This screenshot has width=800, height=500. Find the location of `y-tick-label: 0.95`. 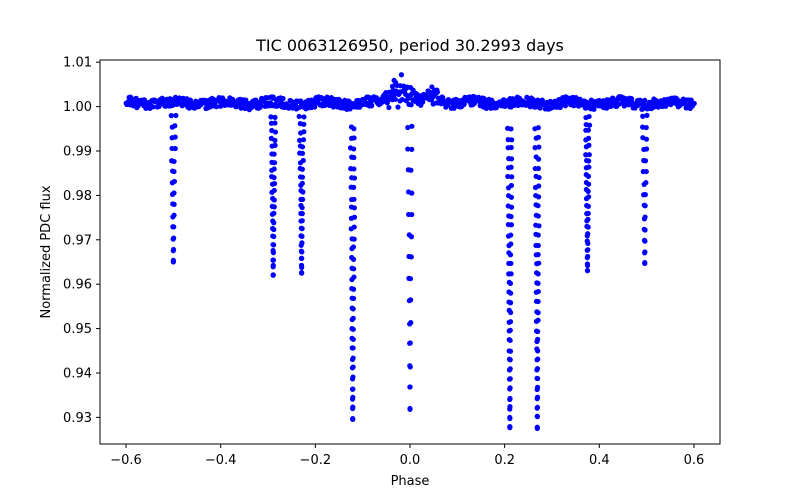

y-tick-label: 0.95 is located at coordinates (77, 329).